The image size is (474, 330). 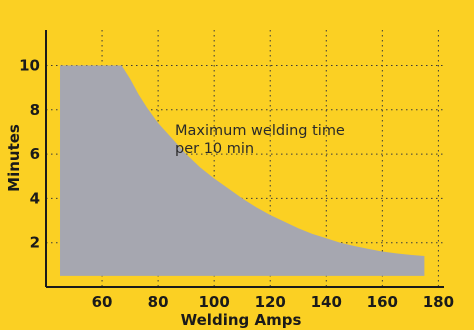 I want to click on x-tick-label: 120, so click(x=270, y=302).